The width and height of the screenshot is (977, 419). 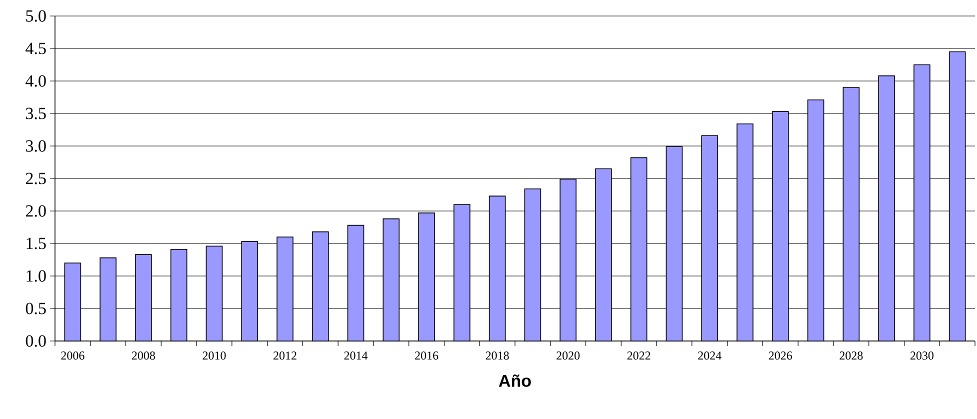 I want to click on x-tick-label: 2022, so click(x=638, y=356).